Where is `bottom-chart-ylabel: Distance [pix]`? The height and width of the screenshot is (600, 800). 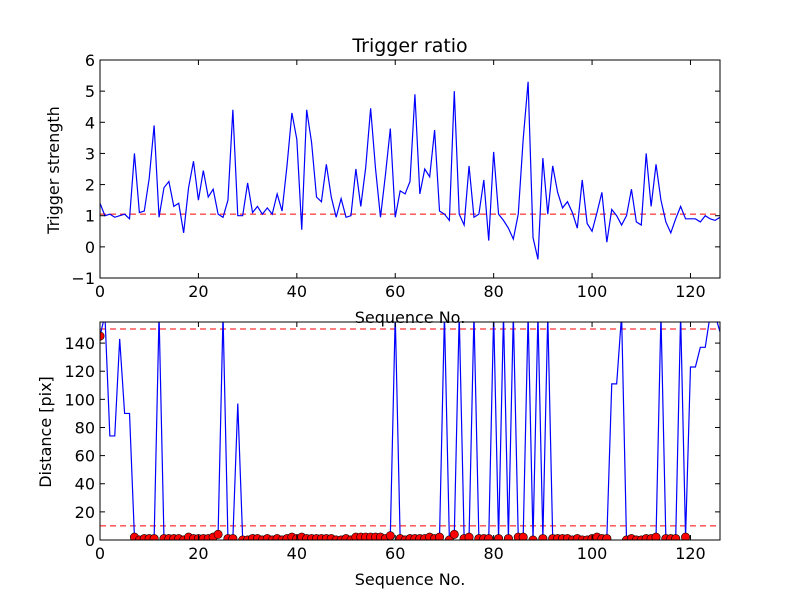
bottom-chart-ylabel: Distance [pix] is located at coordinates (45, 432).